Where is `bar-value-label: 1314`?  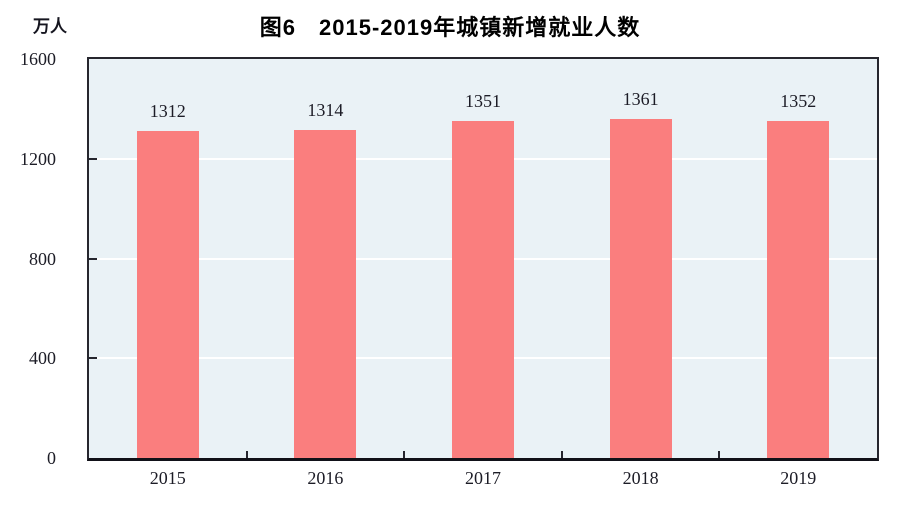
bar-value-label: 1314 is located at coordinates (325, 110).